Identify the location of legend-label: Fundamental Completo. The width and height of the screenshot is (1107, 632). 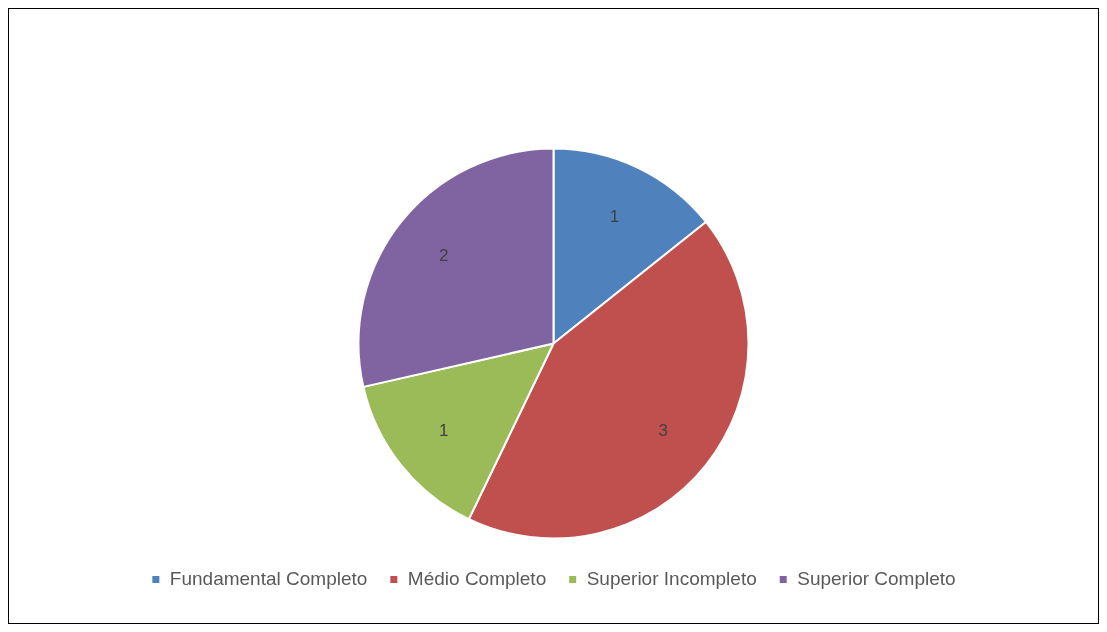
(268, 578).